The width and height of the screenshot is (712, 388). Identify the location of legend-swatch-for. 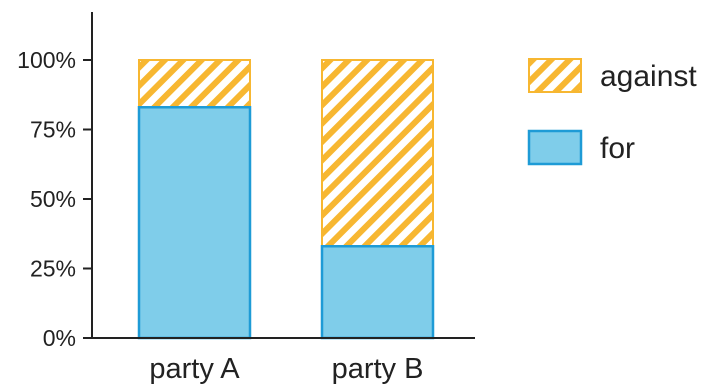
(555, 147).